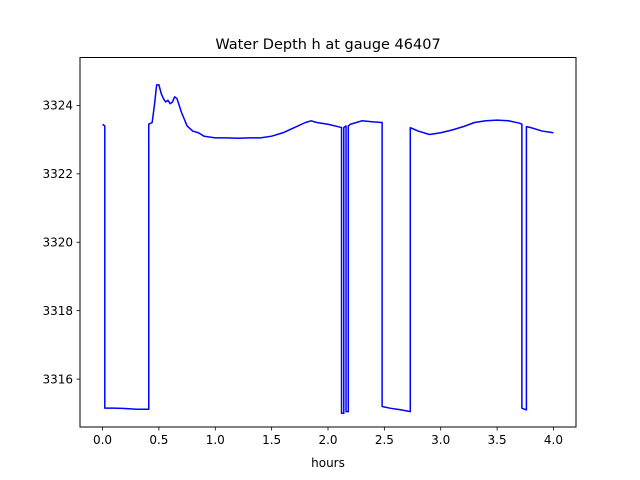 The height and width of the screenshot is (480, 640). Describe the element at coordinates (57, 174) in the screenshot. I see `y-tick-label: 3322` at that location.